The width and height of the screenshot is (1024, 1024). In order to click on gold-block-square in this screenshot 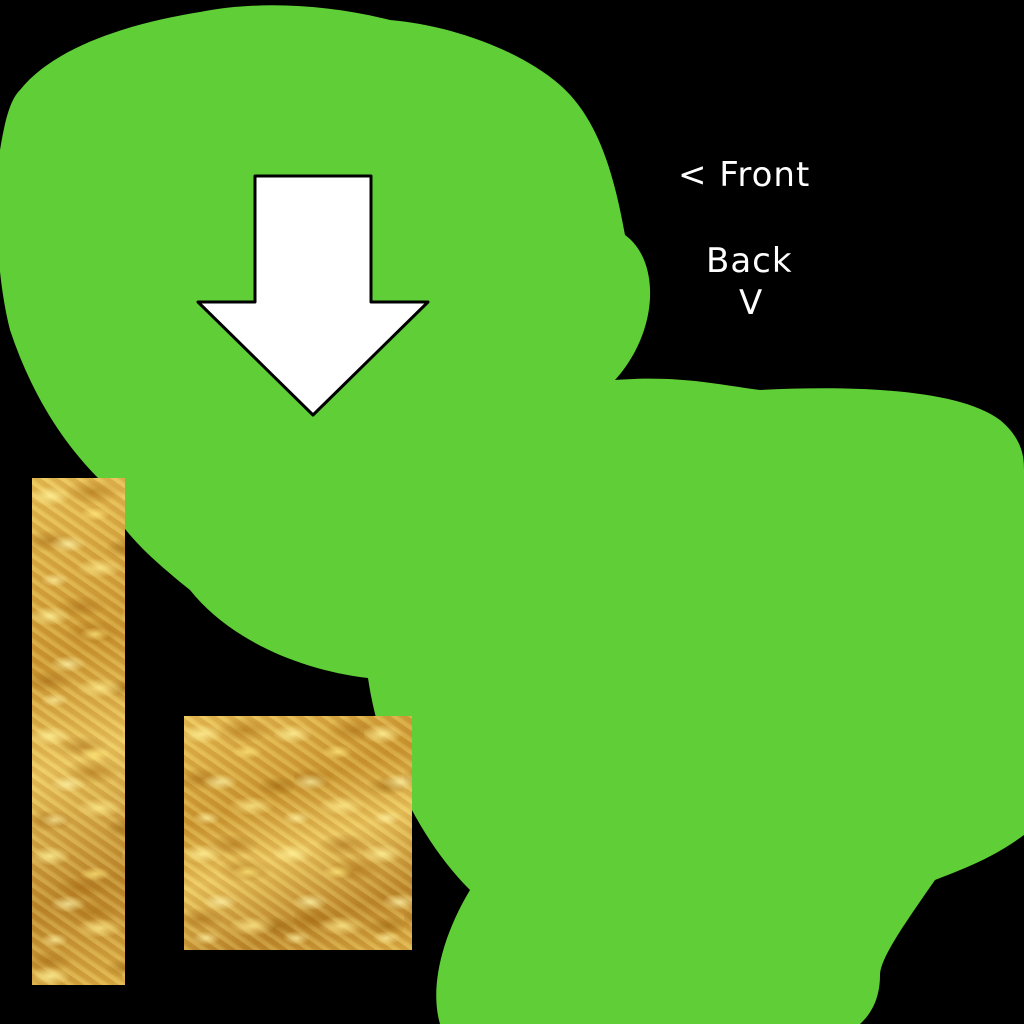, I will do `click(298, 833)`.